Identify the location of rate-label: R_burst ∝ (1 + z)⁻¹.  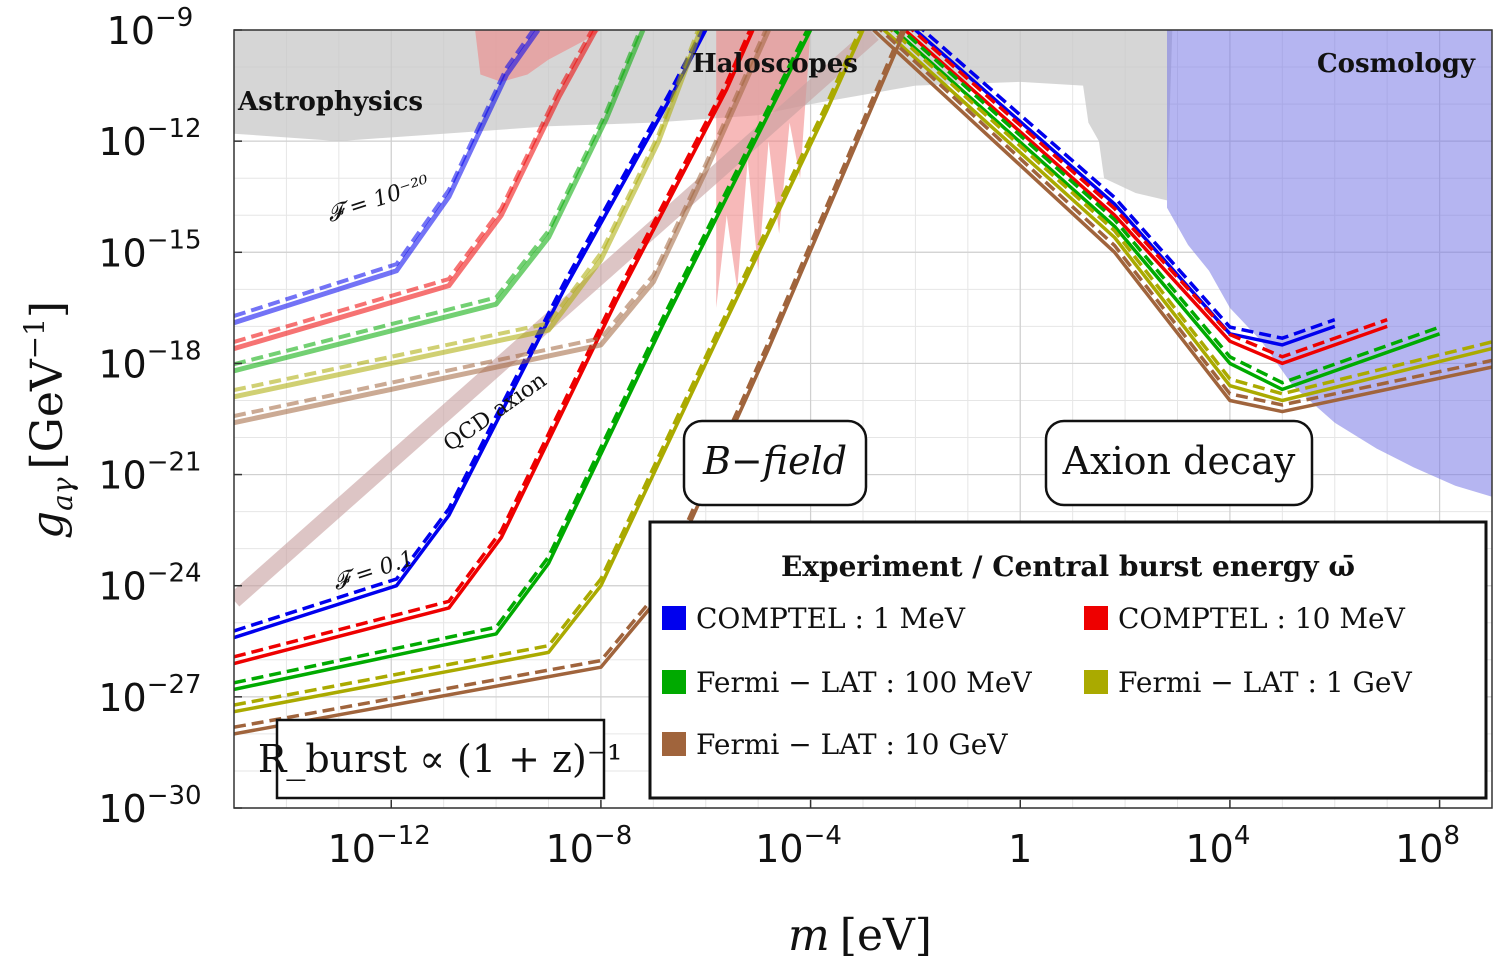
(440, 759).